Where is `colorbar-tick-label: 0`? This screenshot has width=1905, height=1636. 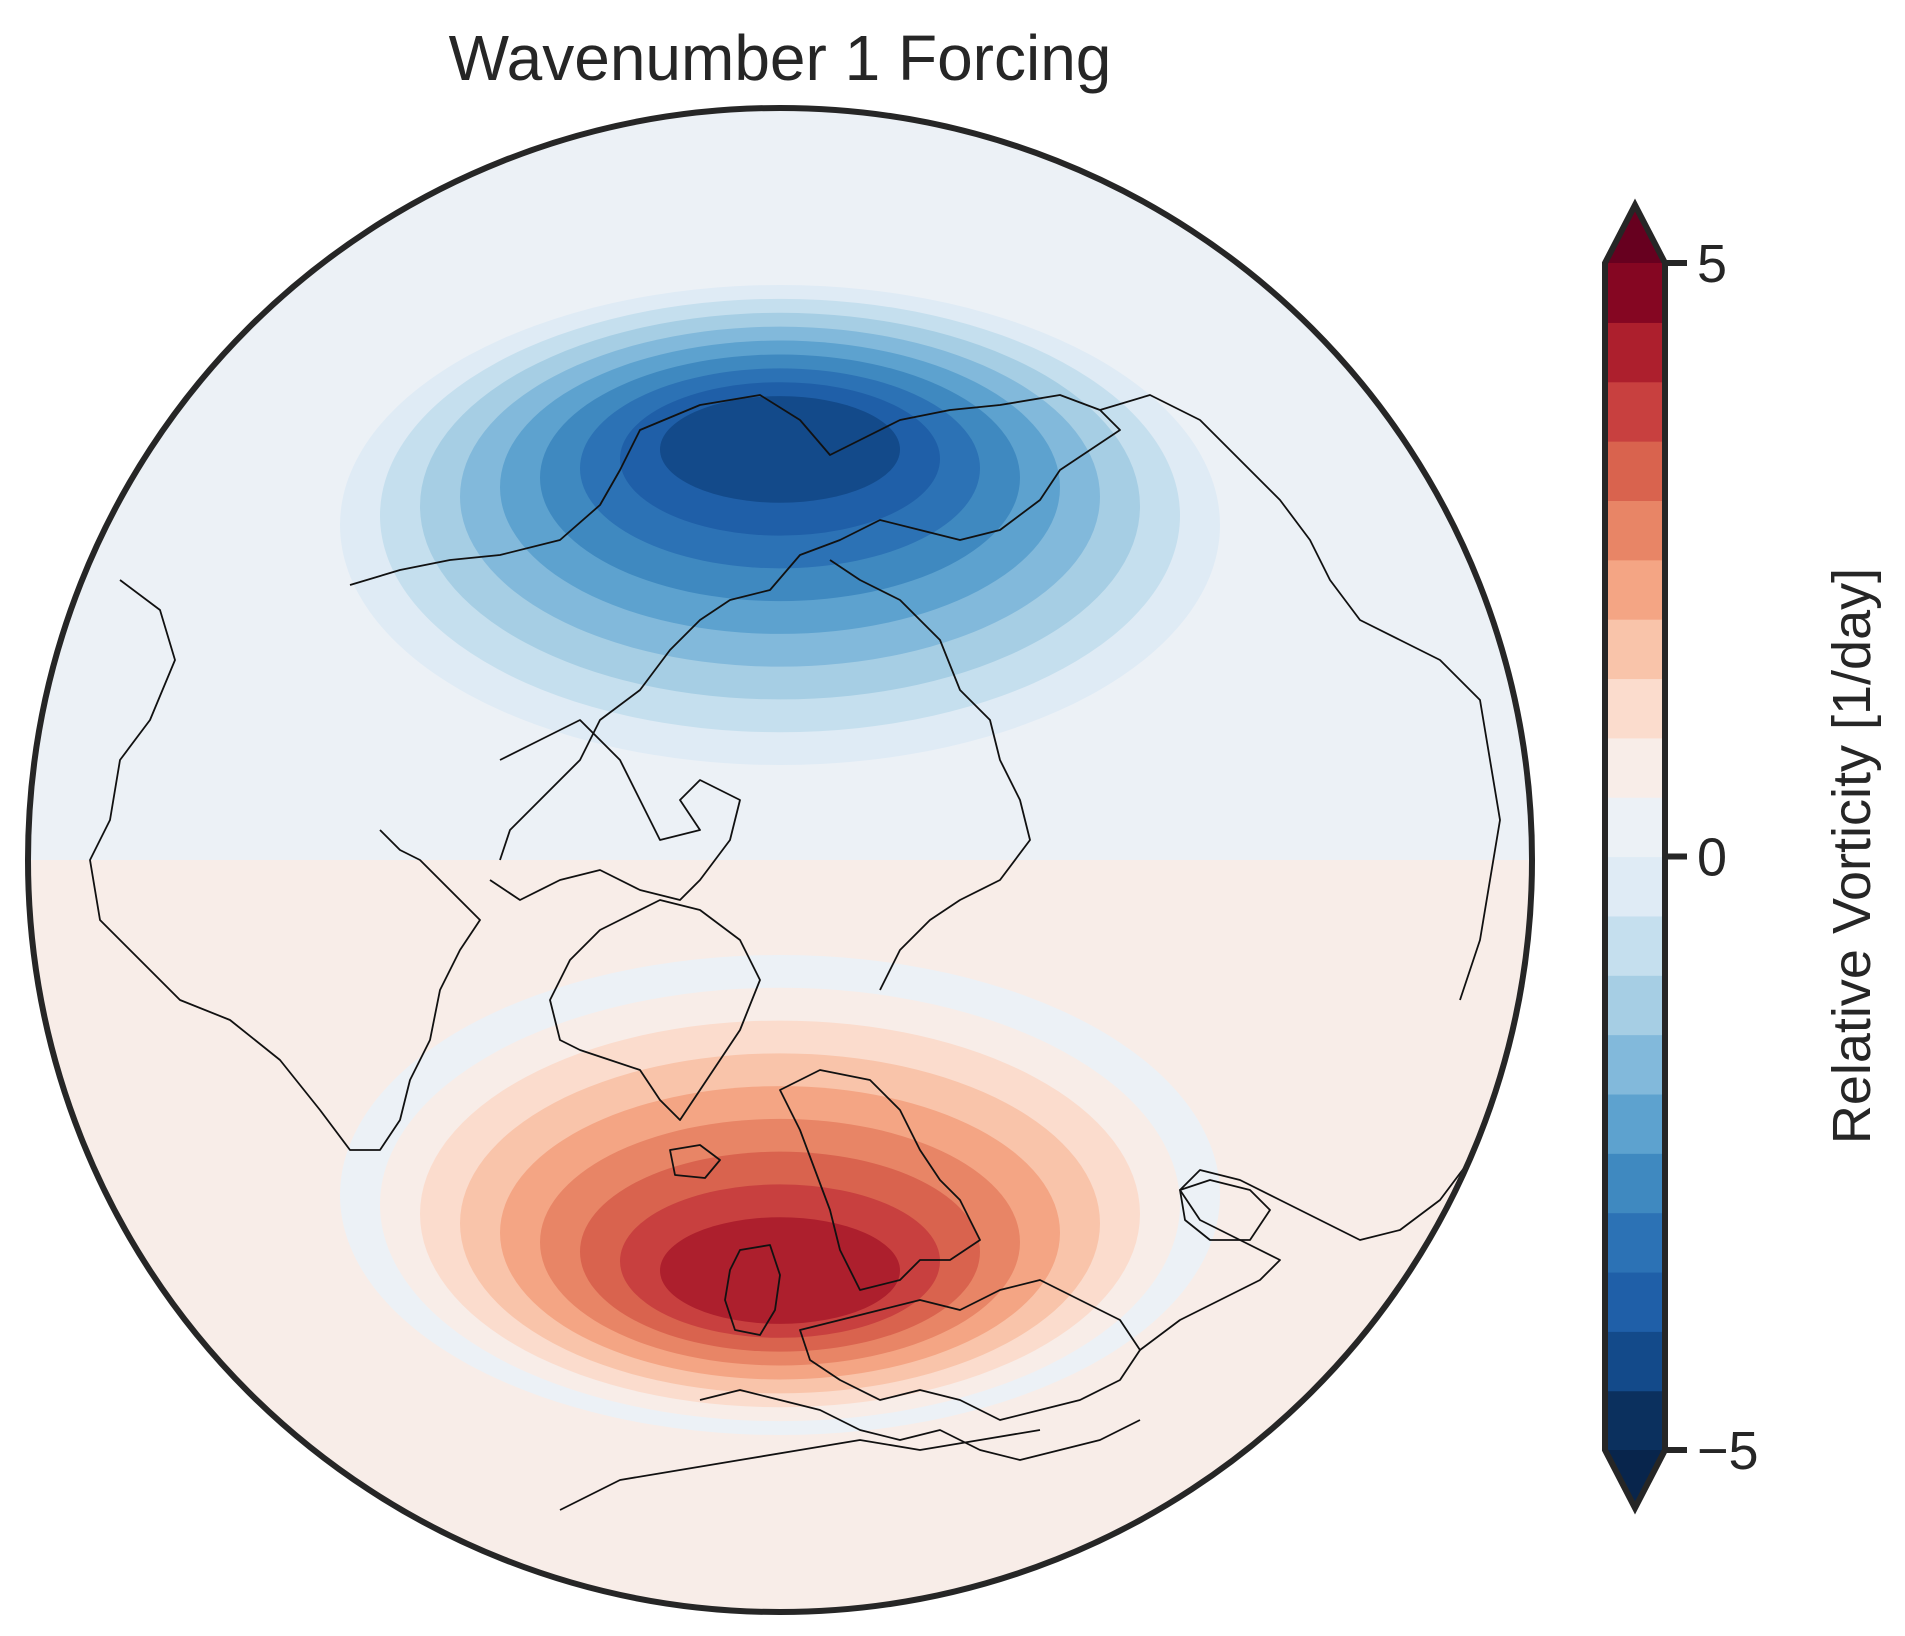
colorbar-tick-label: 0 is located at coordinates (1712, 858).